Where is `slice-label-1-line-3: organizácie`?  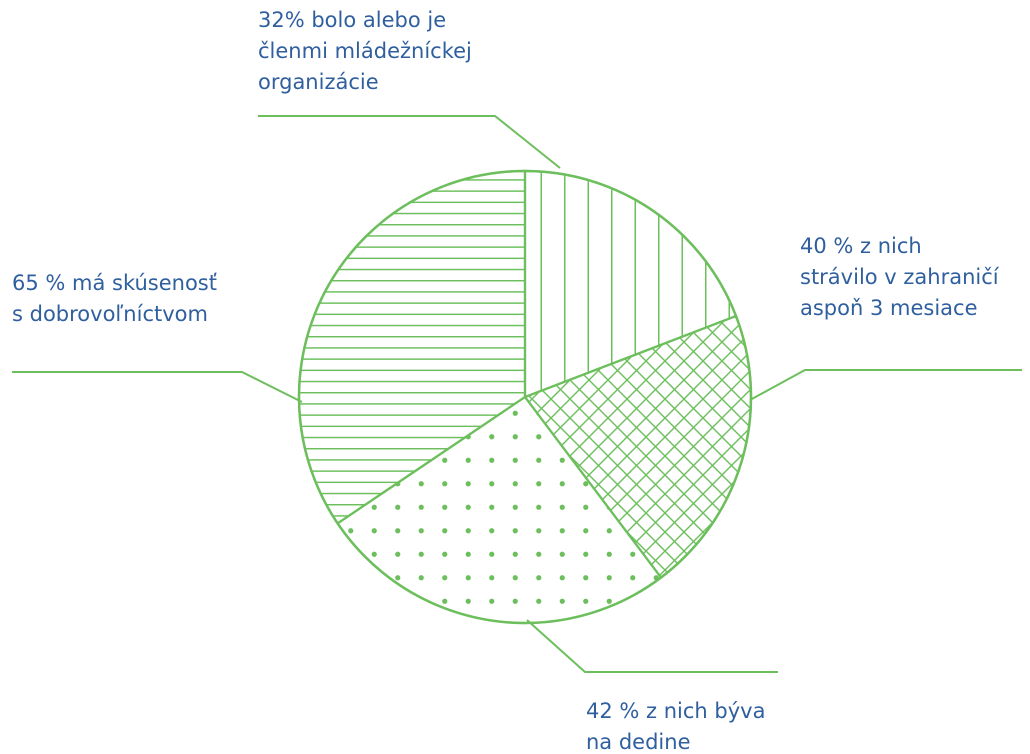
slice-label-1-line-3: organizácie is located at coordinates (318, 82).